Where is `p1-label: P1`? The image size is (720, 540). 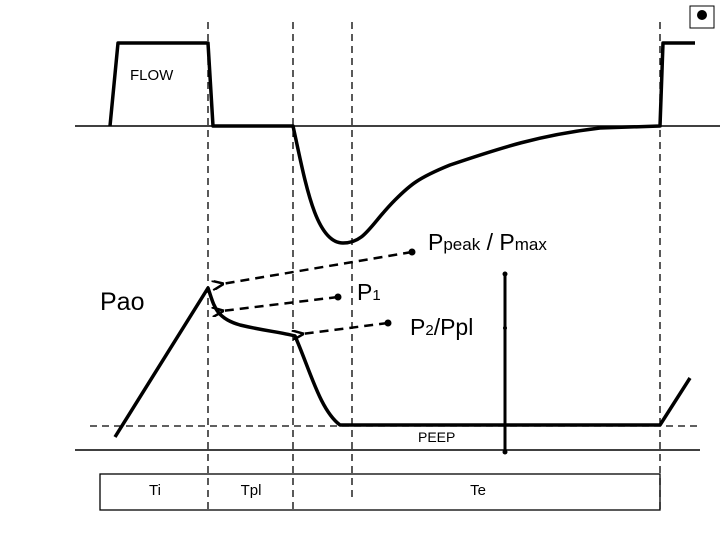
p1-label: P1 is located at coordinates (369, 292).